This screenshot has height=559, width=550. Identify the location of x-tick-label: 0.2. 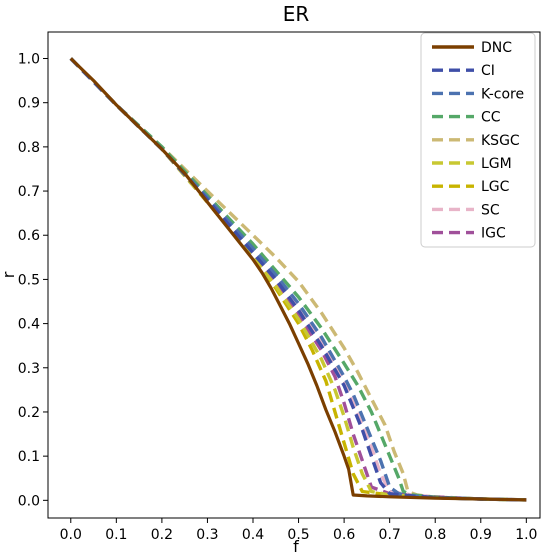
(162, 535).